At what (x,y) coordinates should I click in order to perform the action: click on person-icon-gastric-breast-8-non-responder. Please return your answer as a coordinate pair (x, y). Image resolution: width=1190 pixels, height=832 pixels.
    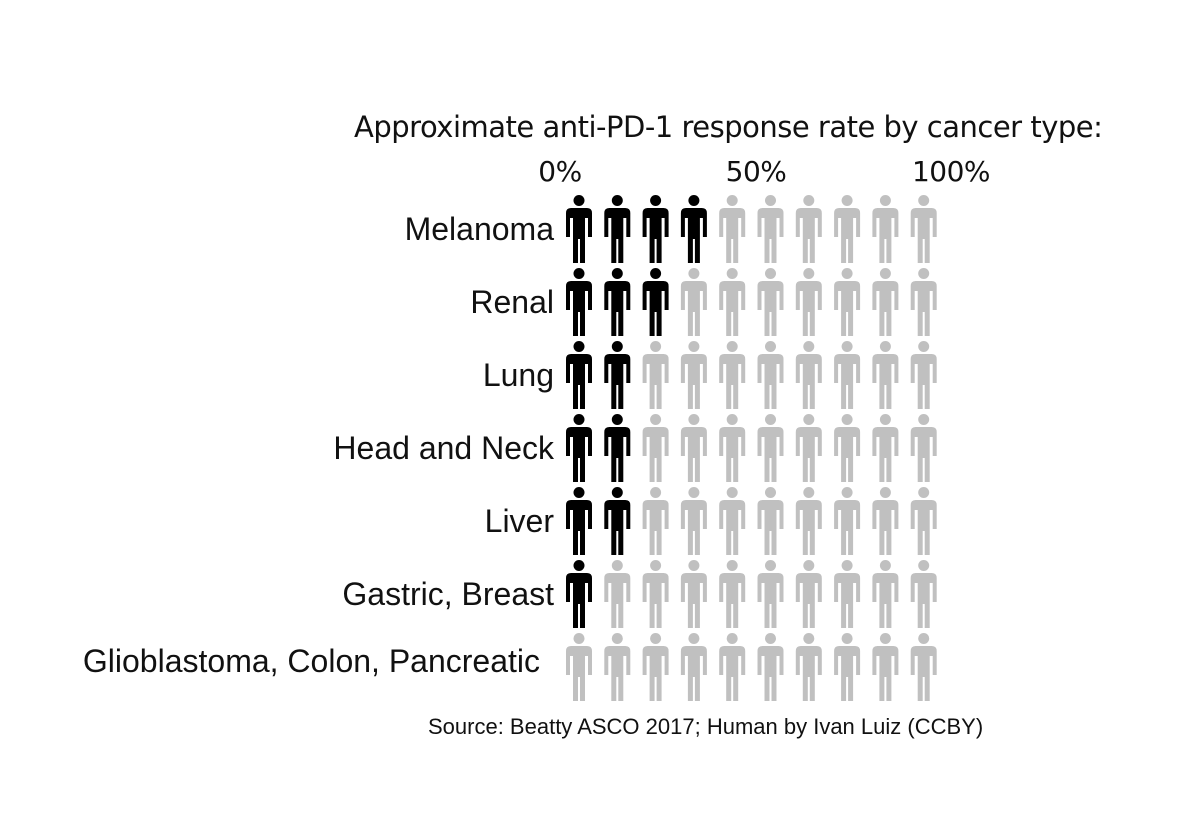
    Looking at the image, I should click on (847, 594).